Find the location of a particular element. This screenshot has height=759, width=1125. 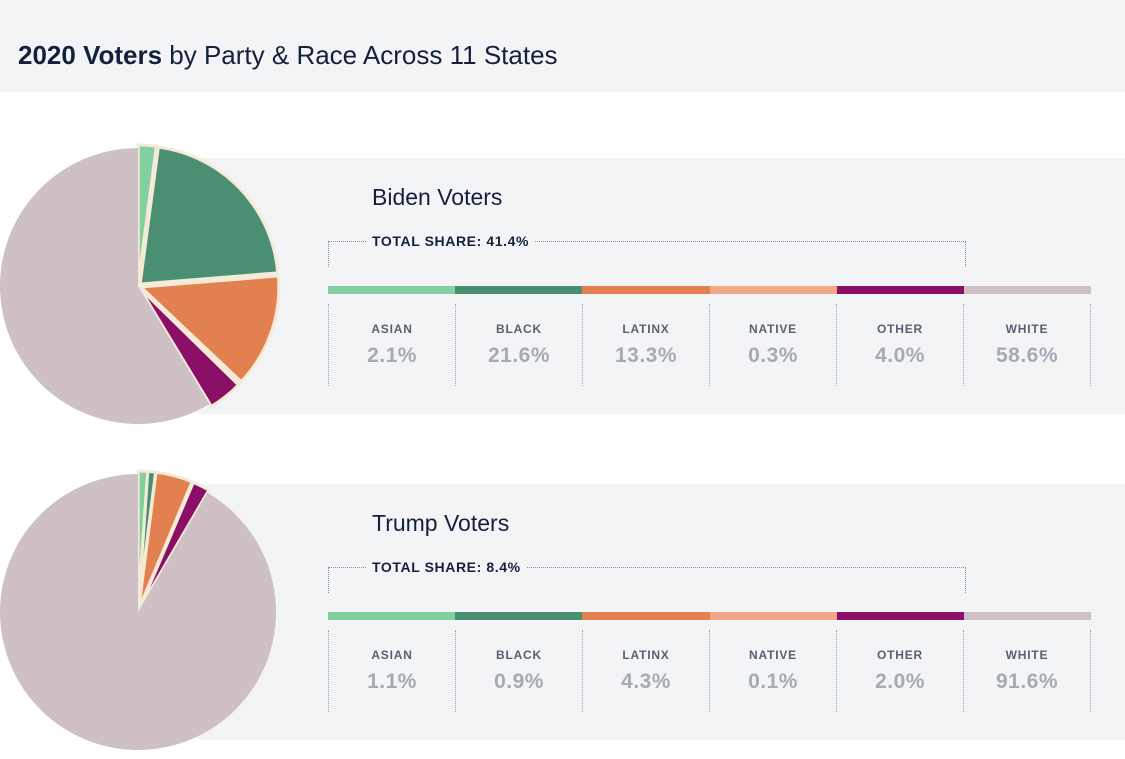

trump-key-seg-other is located at coordinates (900, 616).